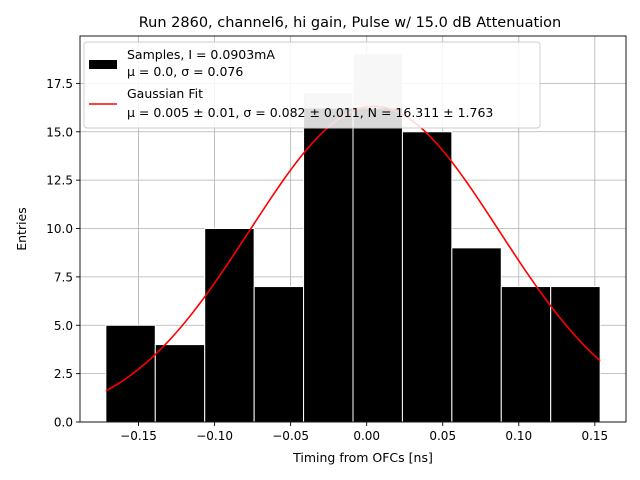 This screenshot has height=480, width=640. What do you see at coordinates (518, 436) in the screenshot?
I see `x-tick-label: 0.10` at bounding box center [518, 436].